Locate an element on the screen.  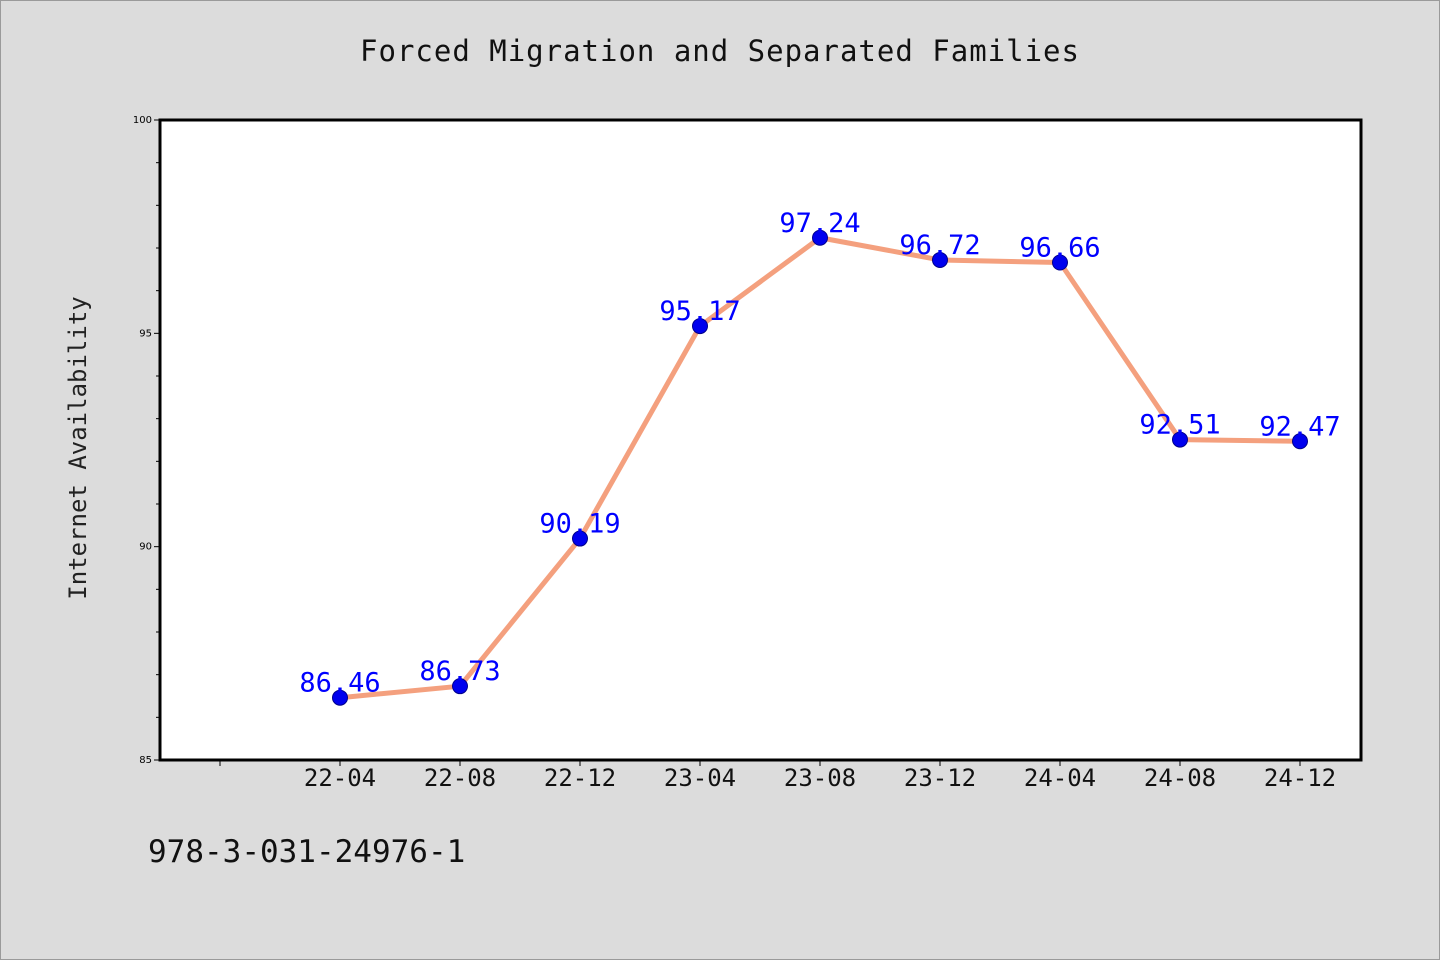
y-axis: 85 90 95 100 is located at coordinates (146, 440).